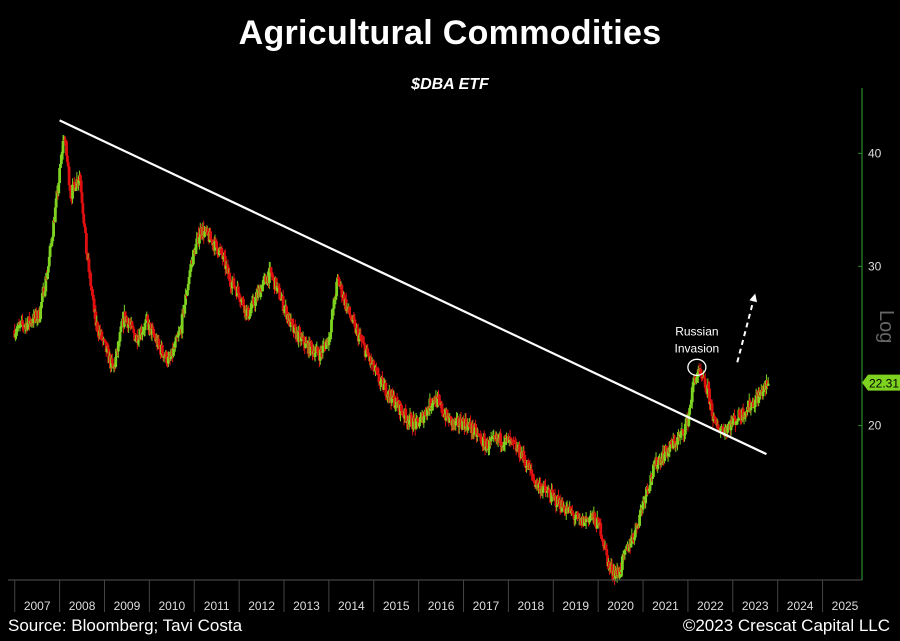 This screenshot has width=900, height=641. I want to click on y-axis: 40 30 20 Log 22.31, so click(879, 334).